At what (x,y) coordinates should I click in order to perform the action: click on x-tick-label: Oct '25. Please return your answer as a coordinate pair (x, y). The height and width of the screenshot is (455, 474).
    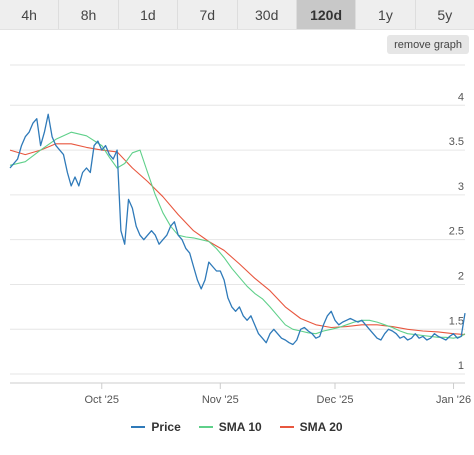
    Looking at the image, I should click on (102, 400).